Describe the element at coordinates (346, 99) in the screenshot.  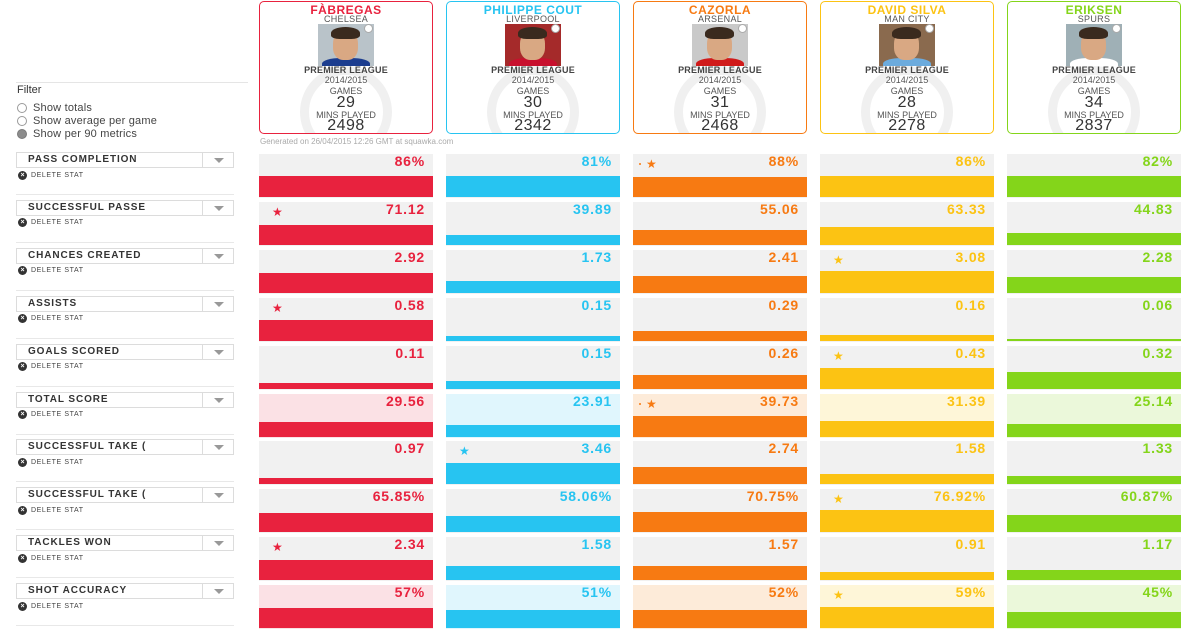
I see `stat-ring-decoration` at that location.